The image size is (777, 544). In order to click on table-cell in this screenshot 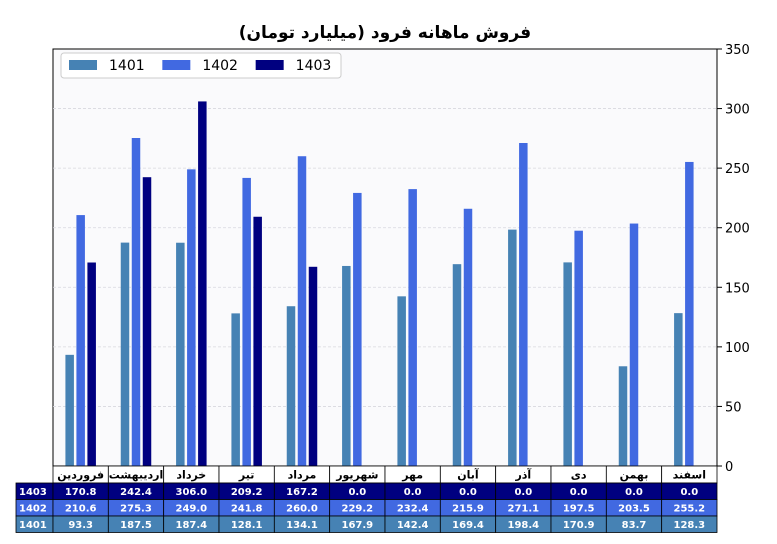, I will do `click(689, 524)`.